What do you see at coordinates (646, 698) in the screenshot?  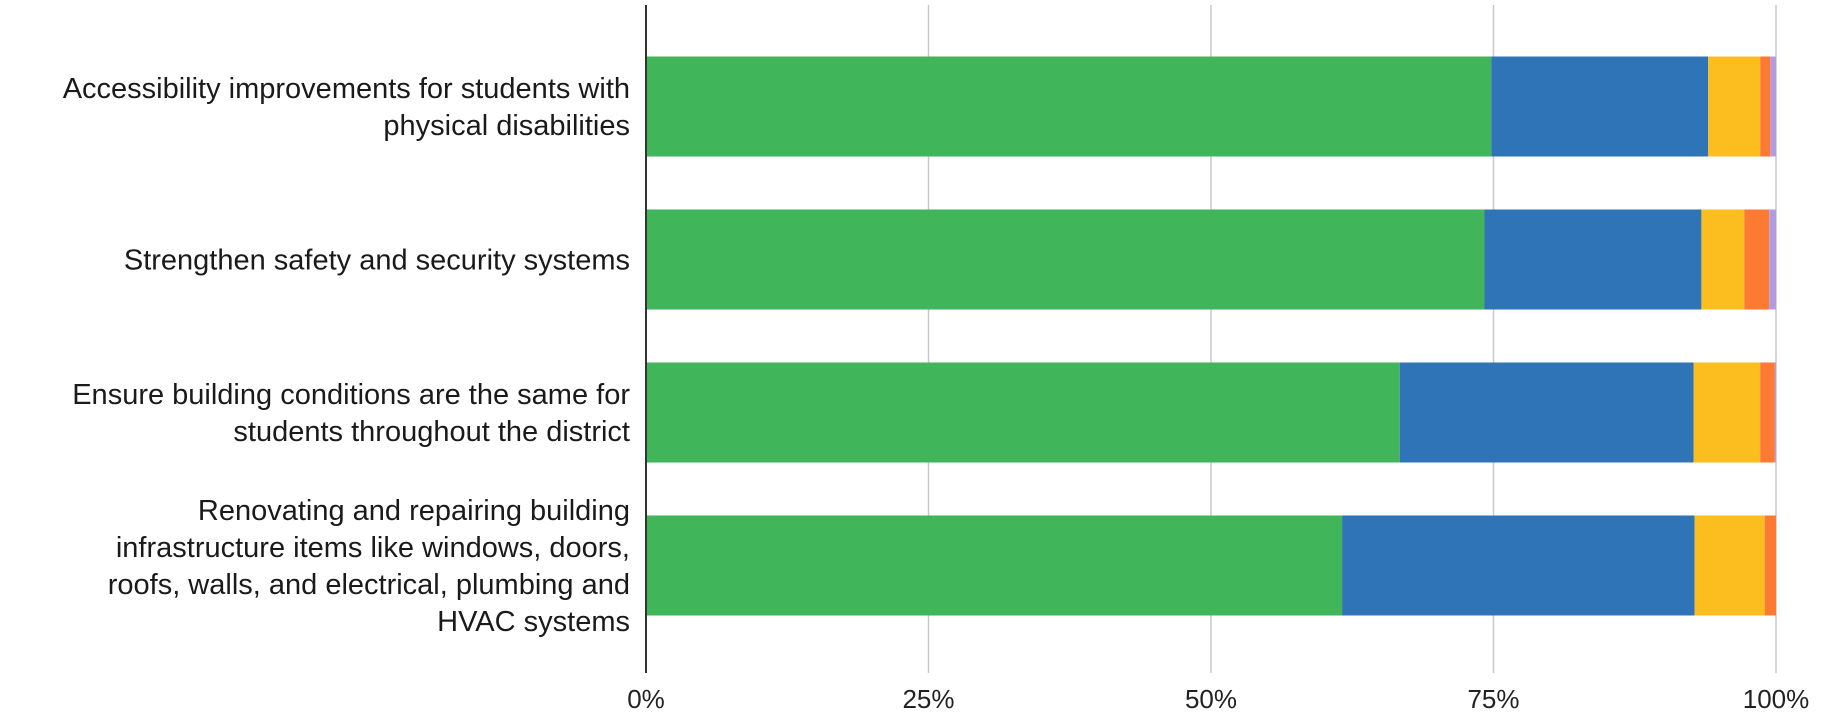 I see `x-tick-label: 0%` at bounding box center [646, 698].